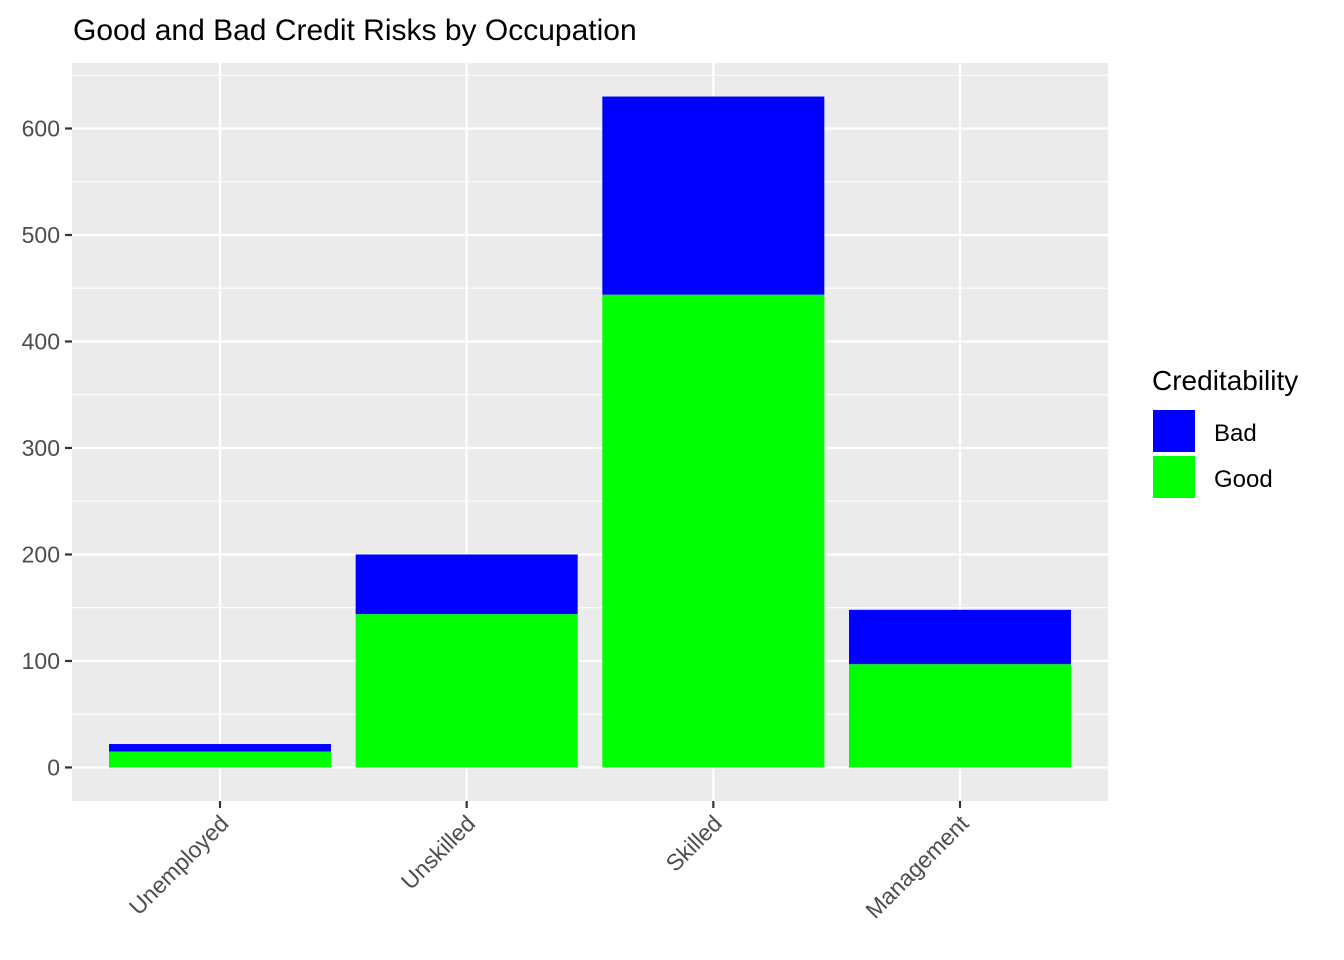 The height and width of the screenshot is (960, 1344). What do you see at coordinates (694, 843) in the screenshot?
I see `x-tick-label: Skilled` at bounding box center [694, 843].